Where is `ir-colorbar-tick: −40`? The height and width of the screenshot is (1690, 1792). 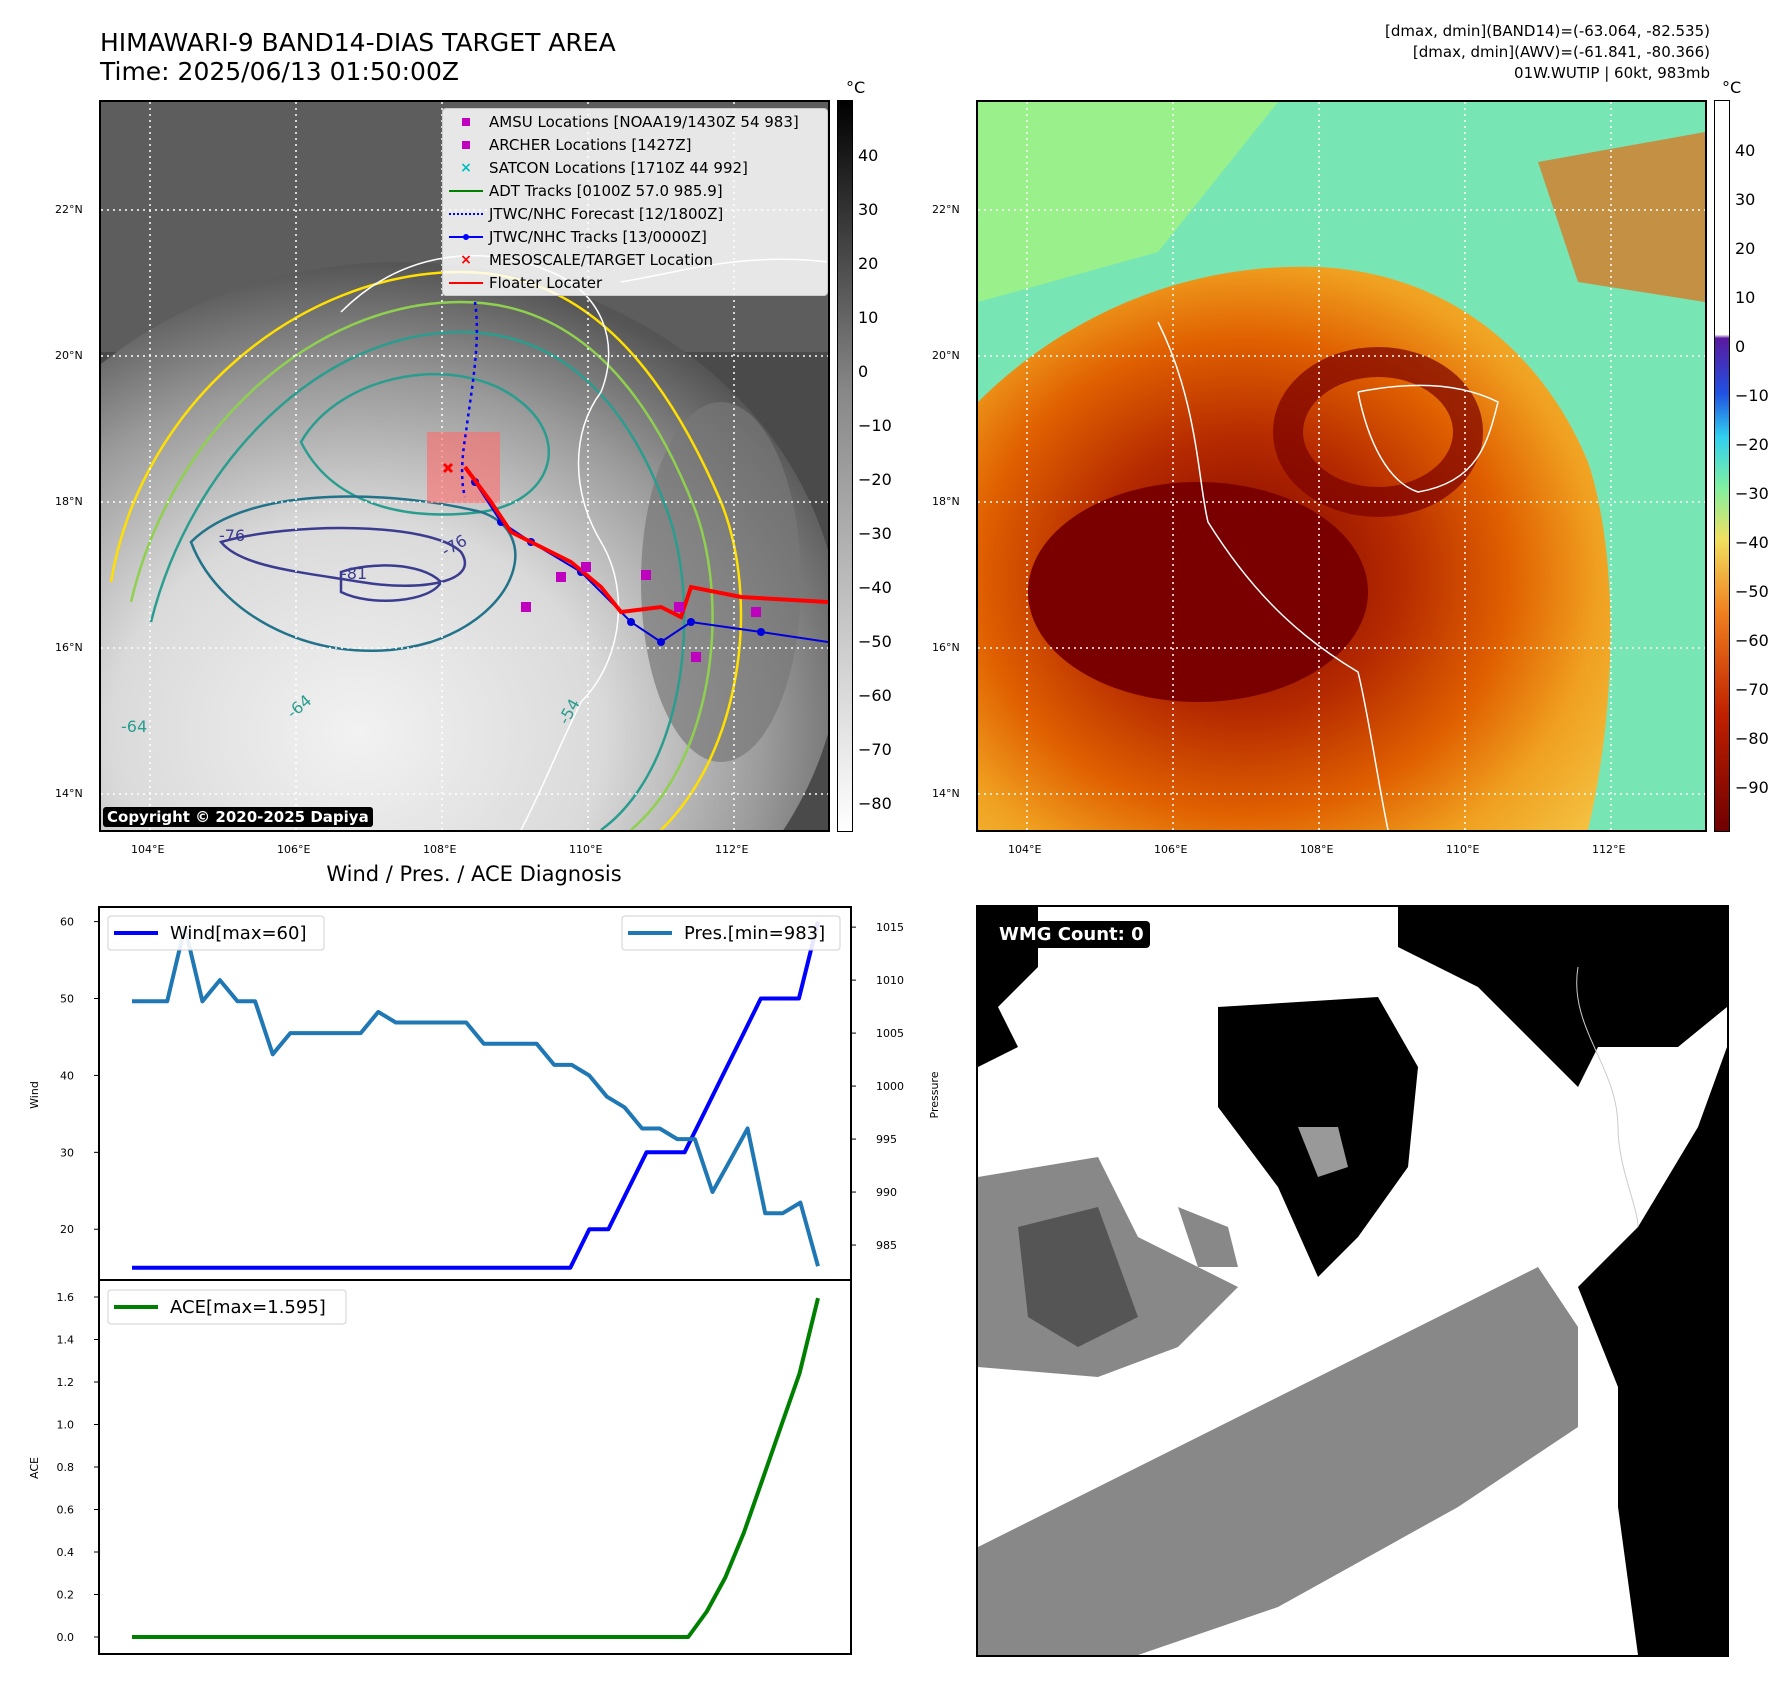
ir-colorbar-tick: −40 is located at coordinates (875, 587).